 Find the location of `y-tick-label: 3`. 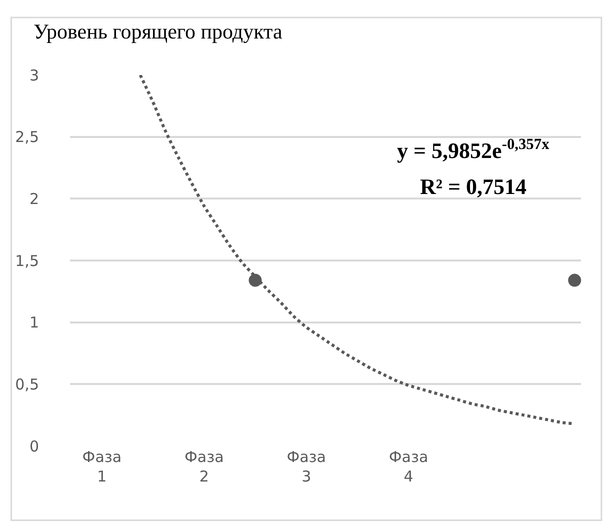

y-tick-label: 3 is located at coordinates (34, 75).